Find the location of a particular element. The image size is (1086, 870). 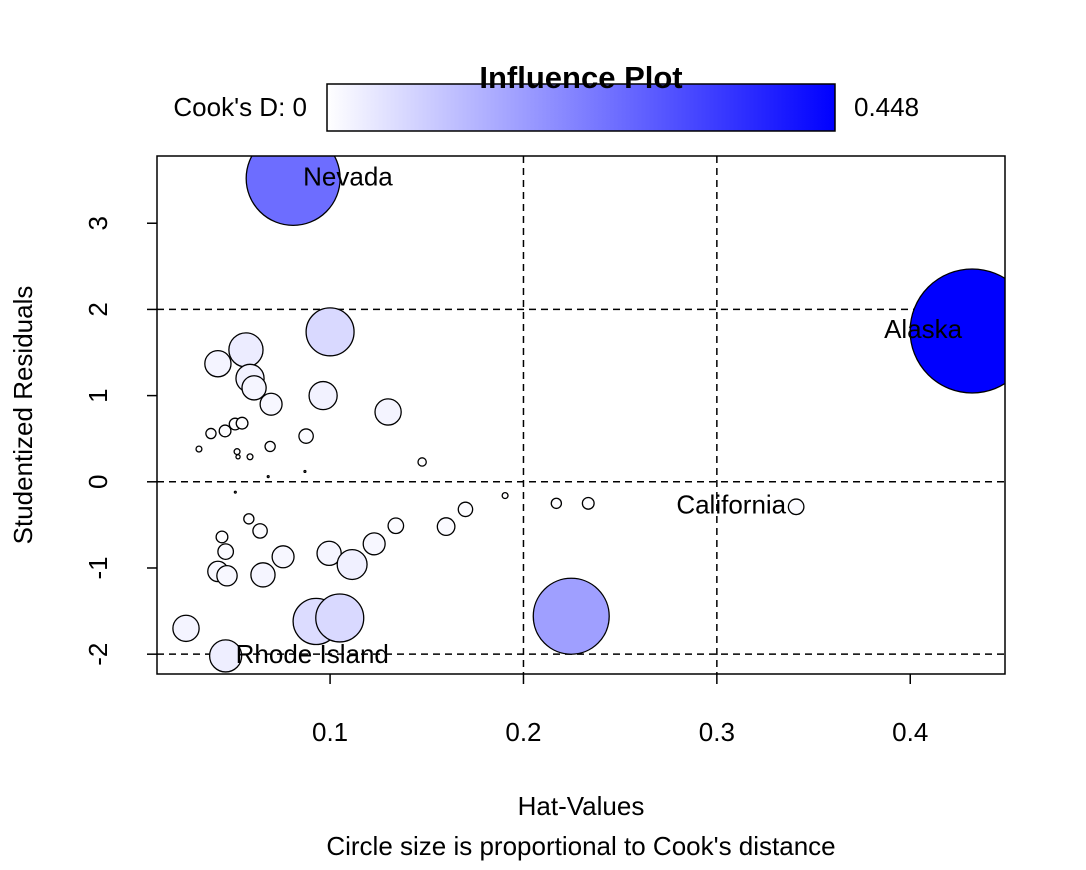

y-tick-label: 3 is located at coordinates (98, 223).